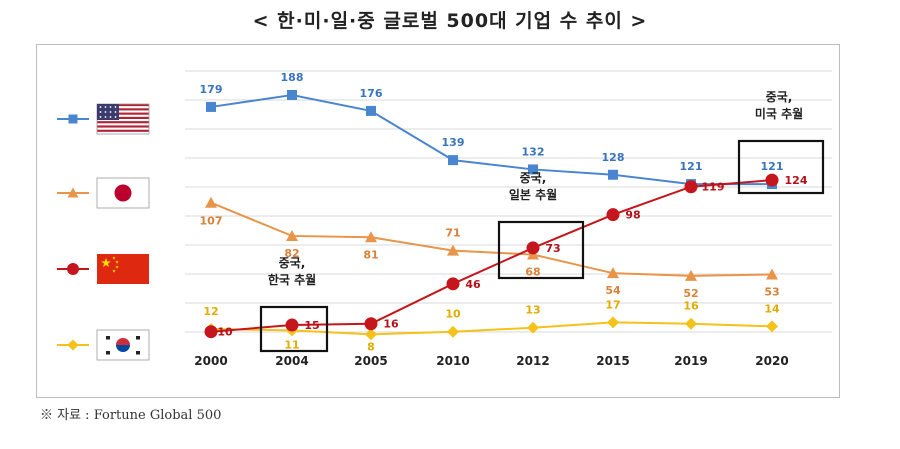 This screenshot has height=449, width=900. What do you see at coordinates (453, 142) in the screenshot?
I see `data-label-us: 139` at bounding box center [453, 142].